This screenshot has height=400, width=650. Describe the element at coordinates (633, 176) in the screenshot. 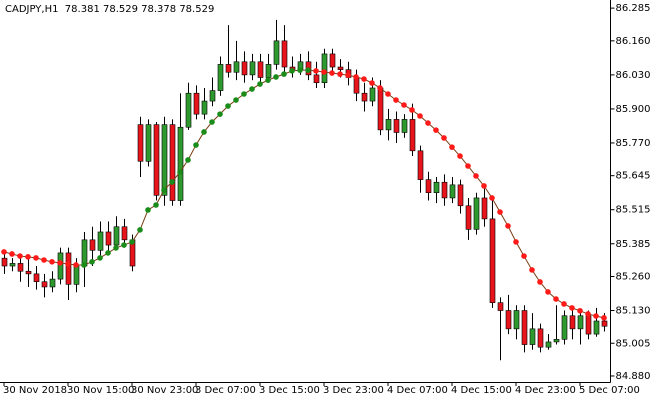

I see `y-tick-label: 85.645` at that location.